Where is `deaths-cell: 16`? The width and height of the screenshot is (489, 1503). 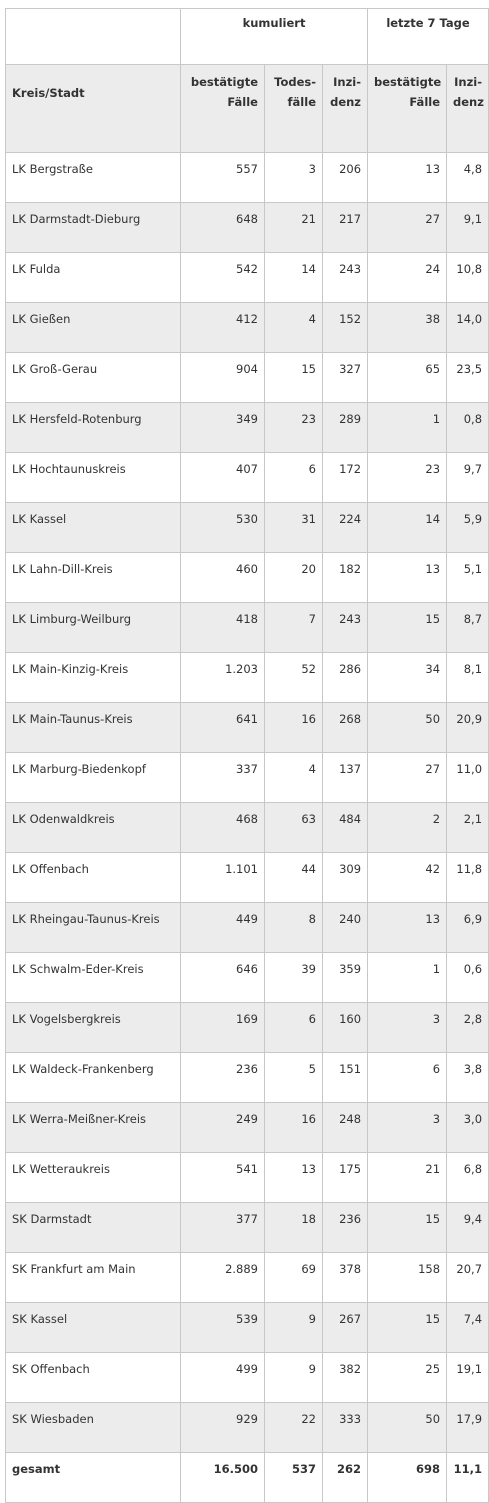 deaths-cell: 16 is located at coordinates (293, 1127).